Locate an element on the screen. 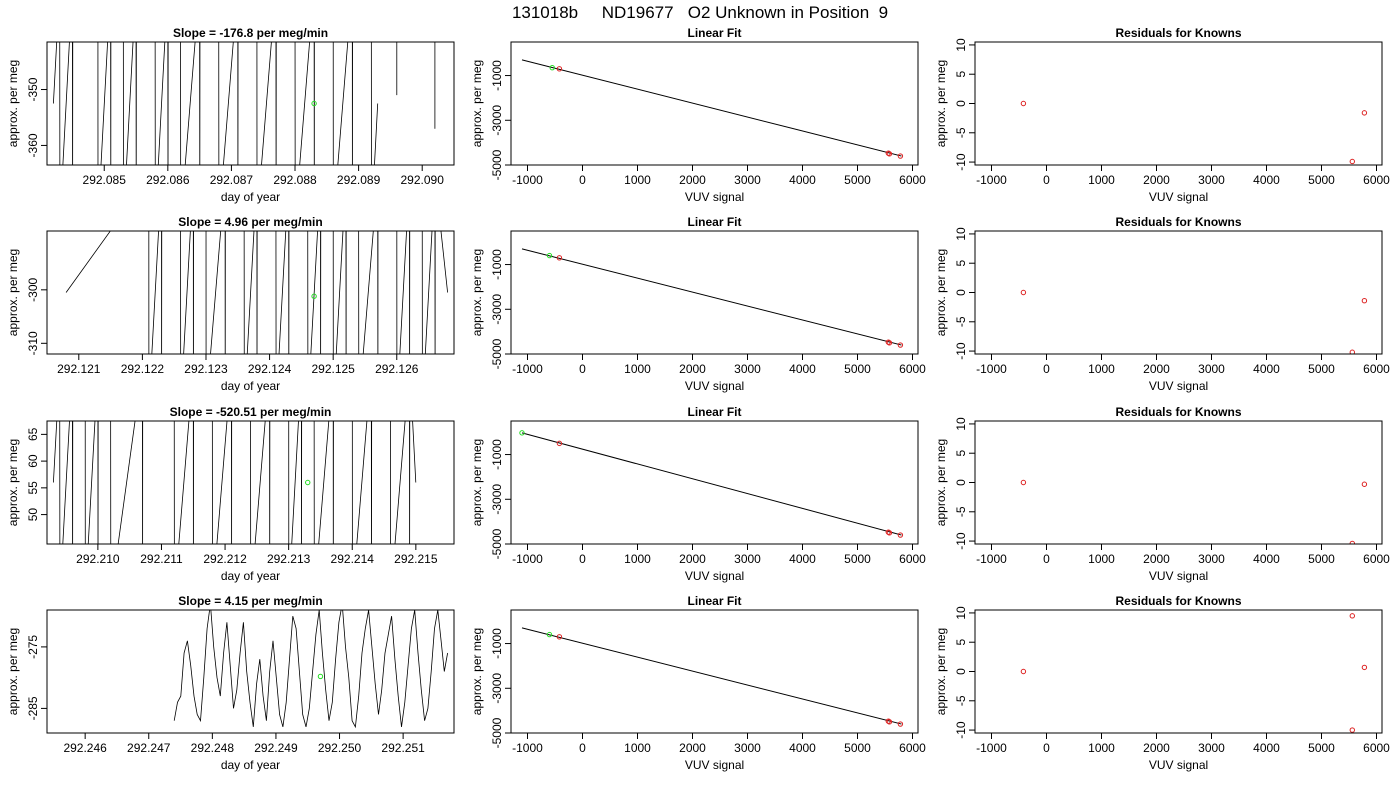 The height and width of the screenshot is (800, 1400). x-tick-label: 292.249 is located at coordinates (276, 748).